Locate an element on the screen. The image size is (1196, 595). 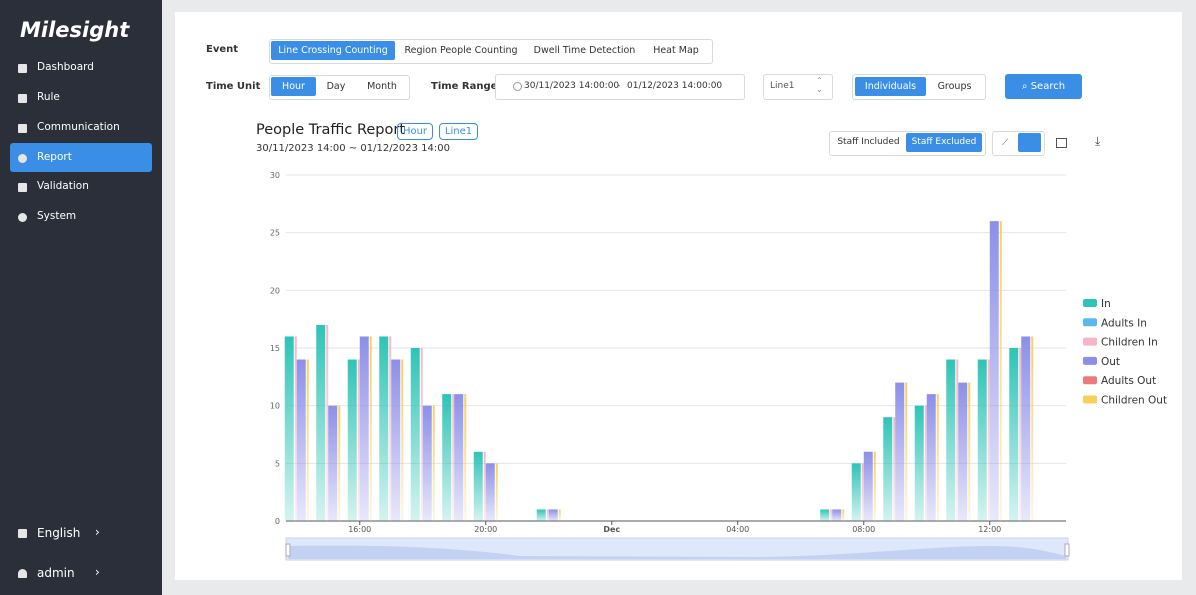
y-tick-label: 10 is located at coordinates (275, 406).